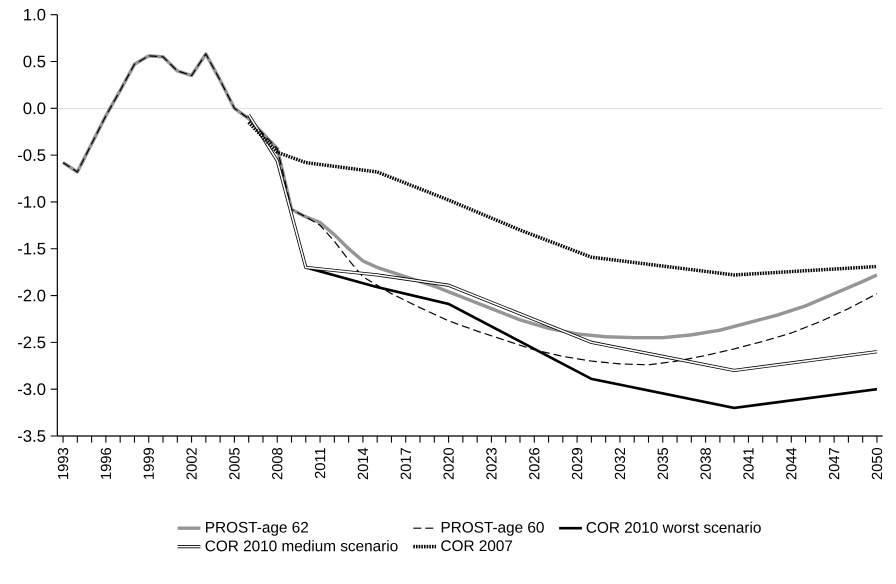 The image size is (896, 584). What do you see at coordinates (748, 464) in the screenshot?
I see `x-tick-label: 2041` at bounding box center [748, 464].